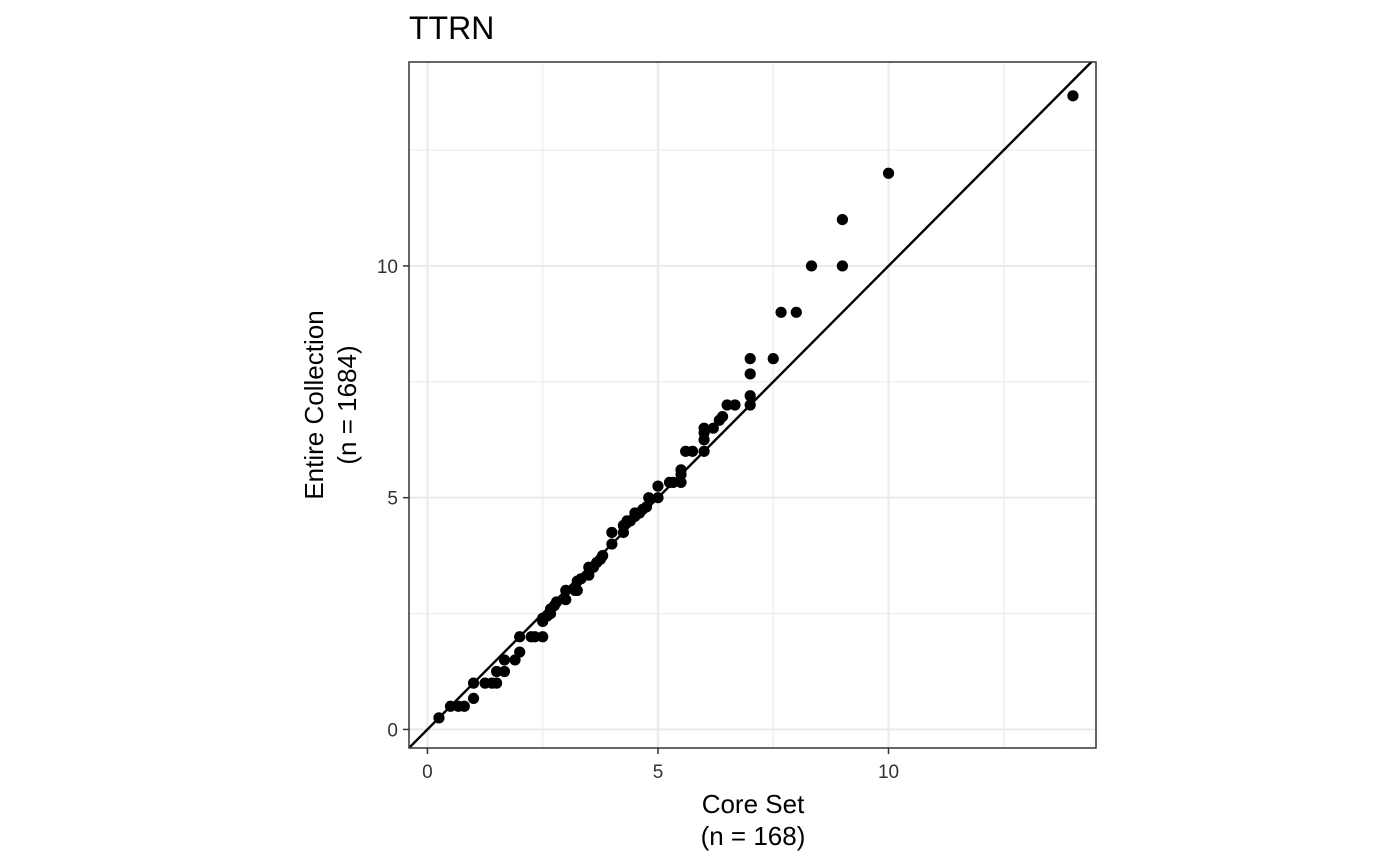 Image resolution: width=1400 pixels, height=866 pixels. Describe the element at coordinates (888, 772) in the screenshot. I see `x-tick-label: 10` at that location.